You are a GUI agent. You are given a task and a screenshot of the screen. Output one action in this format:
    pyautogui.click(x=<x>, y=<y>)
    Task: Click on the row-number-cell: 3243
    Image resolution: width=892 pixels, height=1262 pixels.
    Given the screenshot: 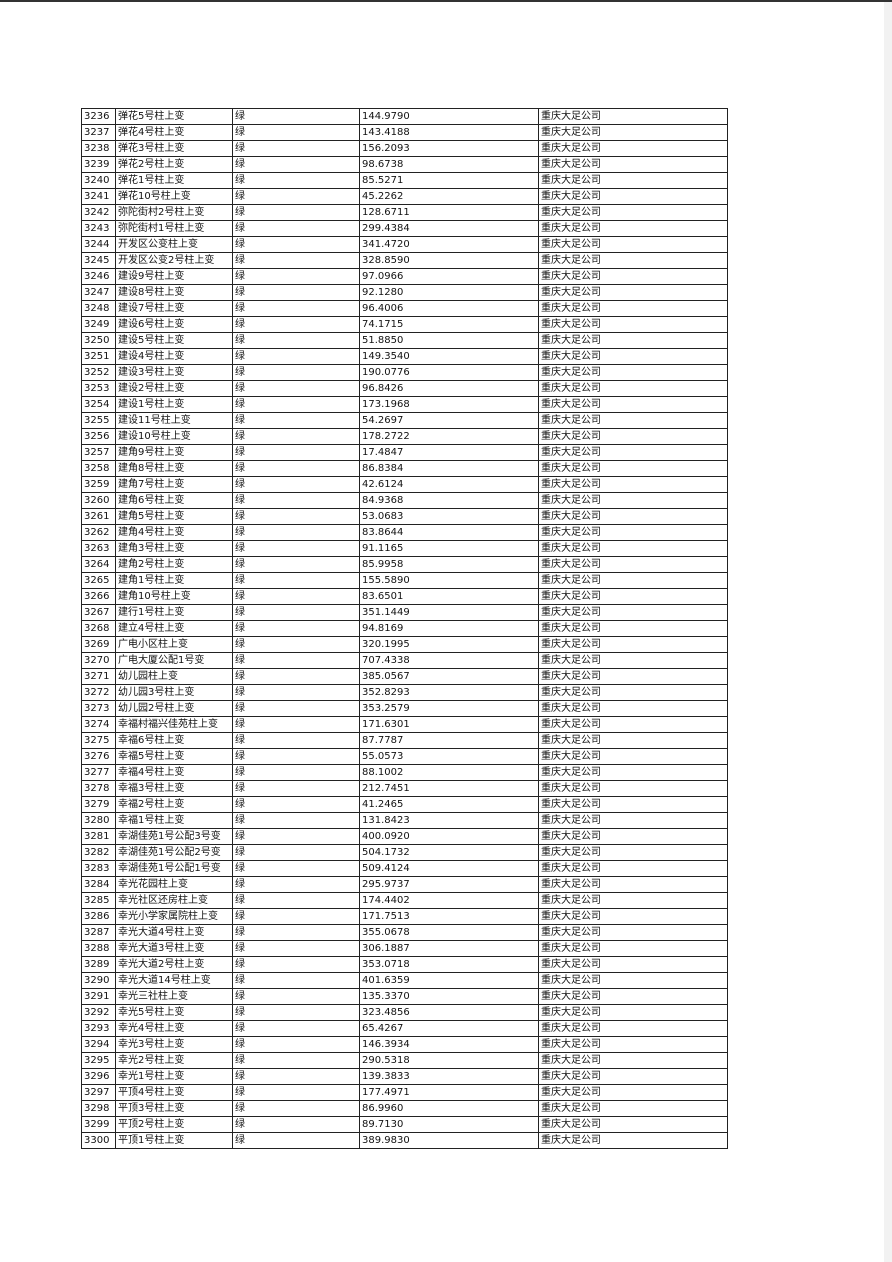 What is the action you would take?
    pyautogui.click(x=98, y=228)
    